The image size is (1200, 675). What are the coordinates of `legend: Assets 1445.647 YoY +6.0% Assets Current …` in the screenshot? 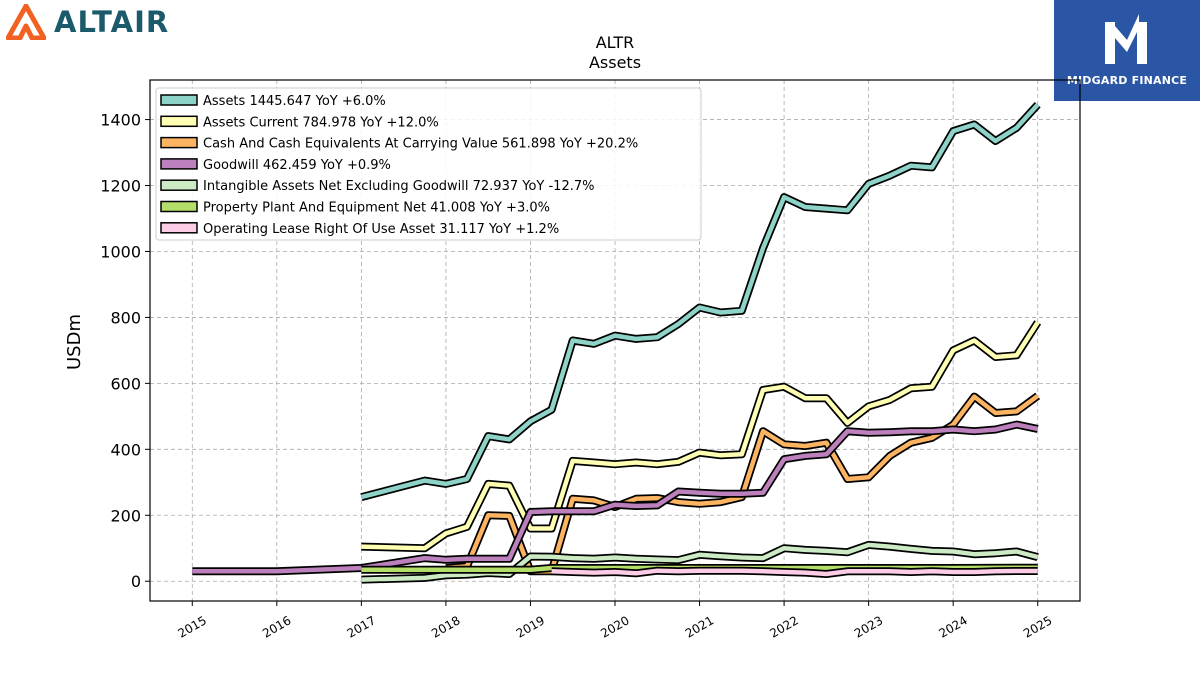 It's located at (428, 164).